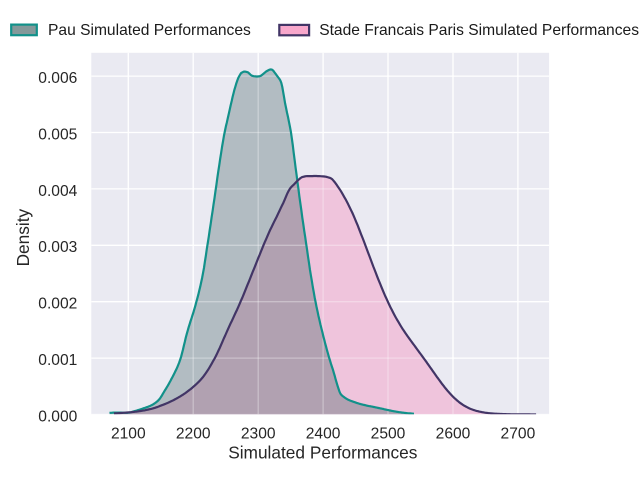 This screenshot has width=640, height=480. I want to click on svg-text: 2600, so click(453, 433).